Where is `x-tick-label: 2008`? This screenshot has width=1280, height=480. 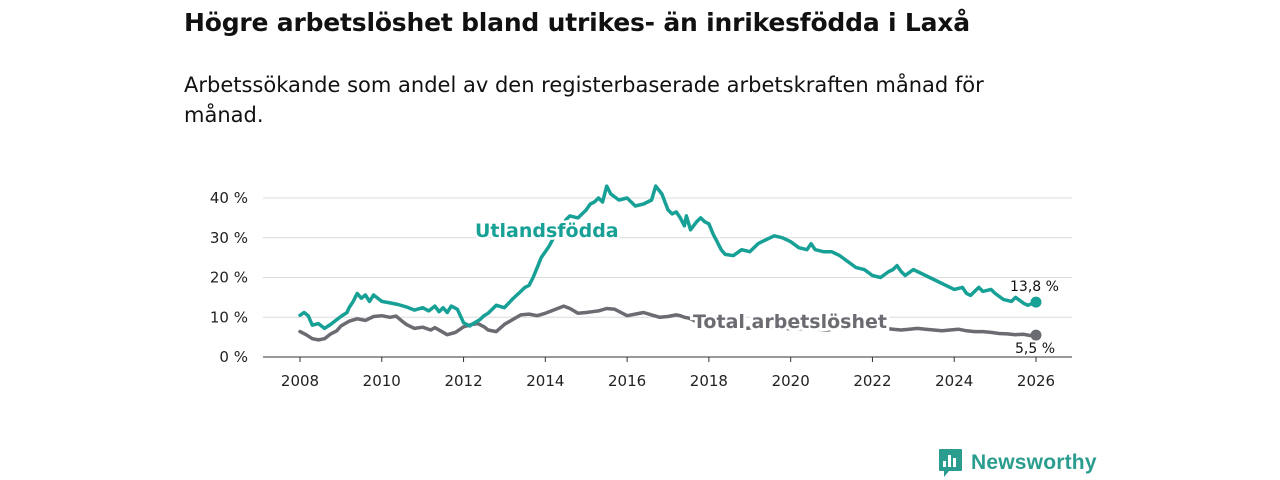 x-tick-label: 2008 is located at coordinates (300, 381).